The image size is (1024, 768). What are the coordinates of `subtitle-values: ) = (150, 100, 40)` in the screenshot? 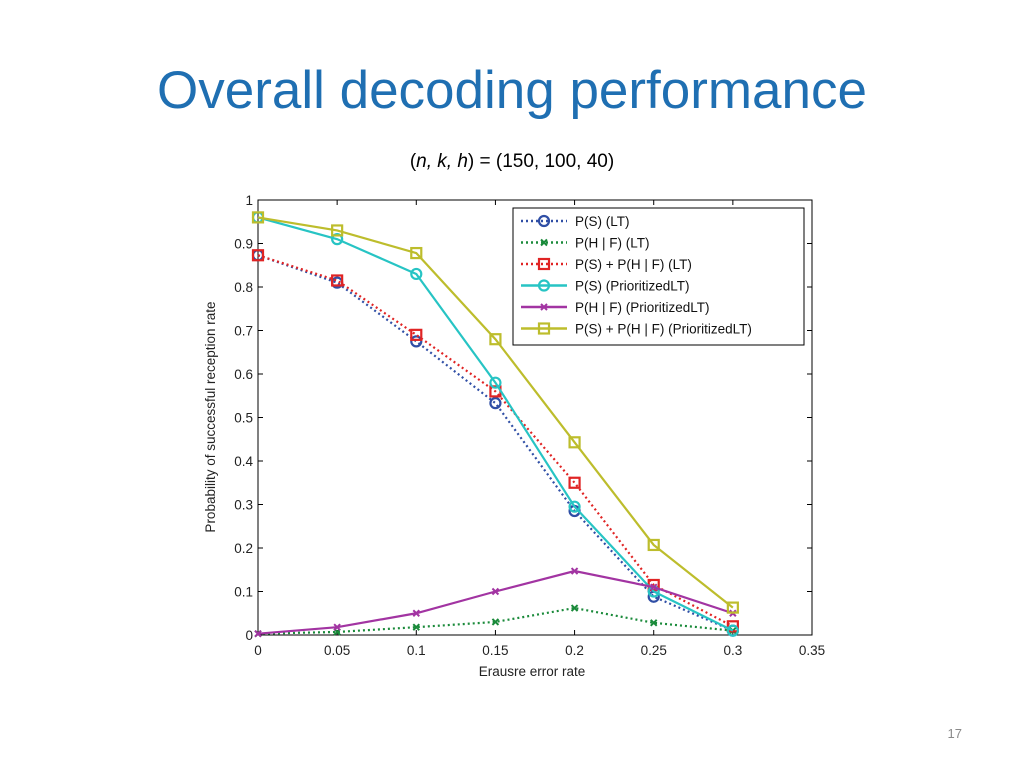 It's located at (541, 161).